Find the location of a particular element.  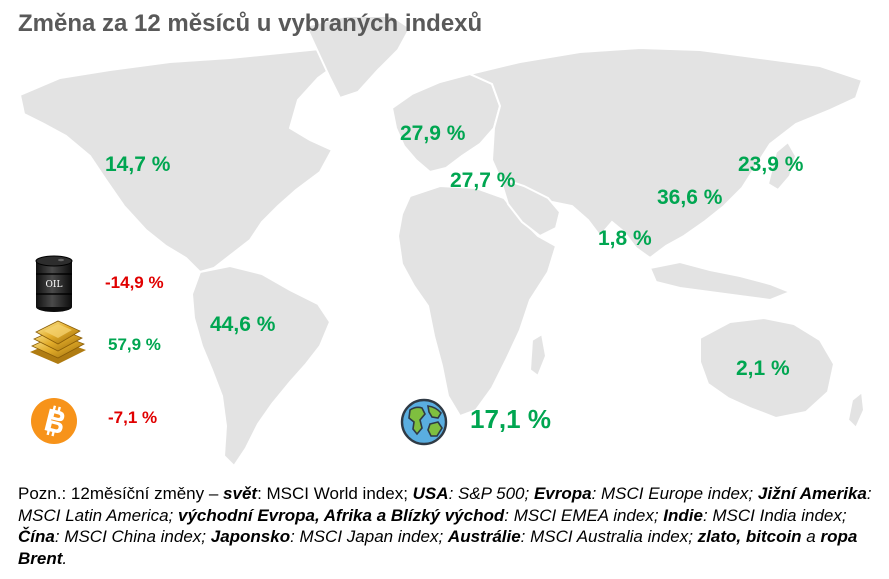

land-europe is located at coordinates (446, 123).